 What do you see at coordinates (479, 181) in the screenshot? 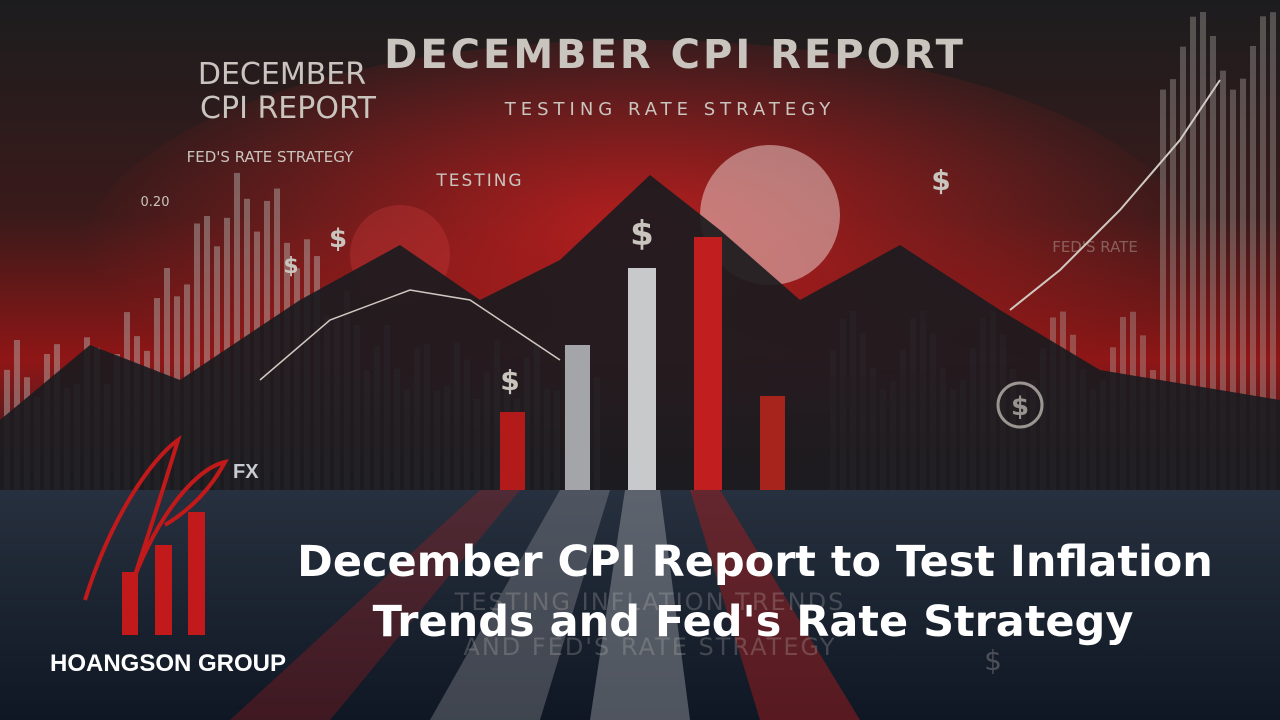
I see `bg-testing: TESTING` at bounding box center [479, 181].